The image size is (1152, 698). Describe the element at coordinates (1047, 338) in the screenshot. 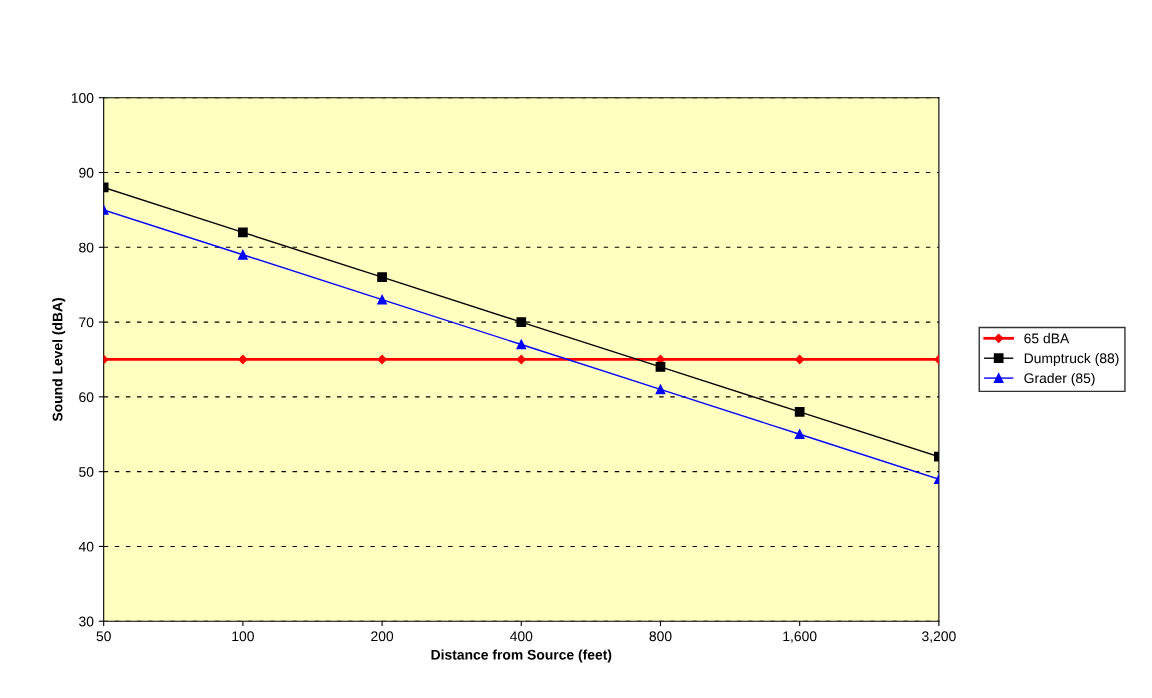

I see `legend-label: 65 dBA` at that location.